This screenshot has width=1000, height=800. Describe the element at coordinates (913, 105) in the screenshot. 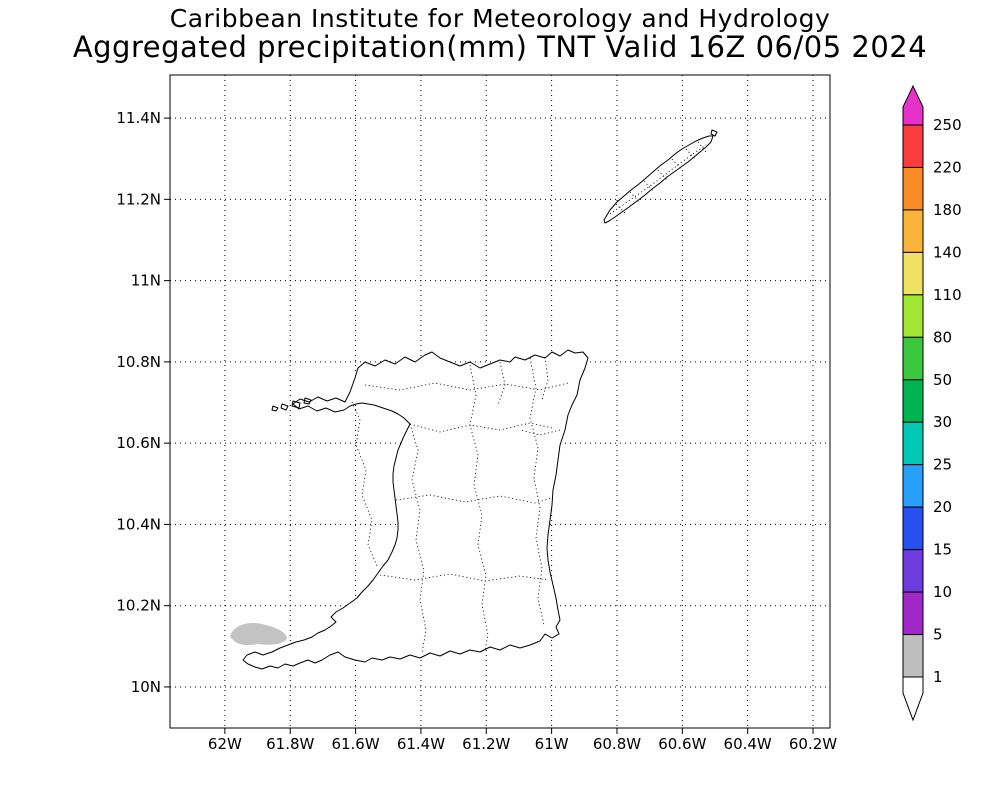

I see `colorbar-arrow-top` at that location.